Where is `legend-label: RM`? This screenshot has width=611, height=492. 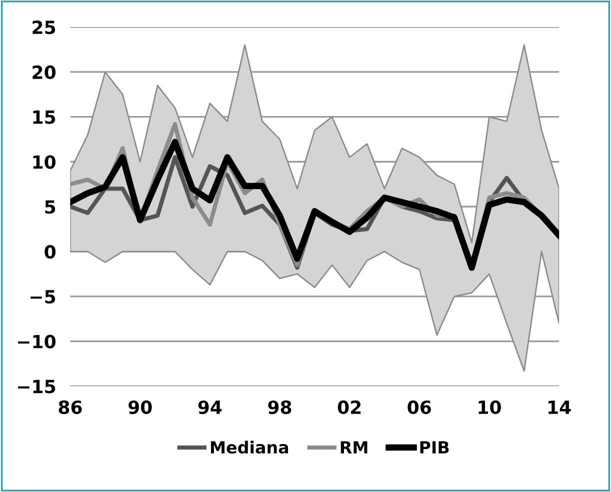
legend-label: RM is located at coordinates (354, 447).